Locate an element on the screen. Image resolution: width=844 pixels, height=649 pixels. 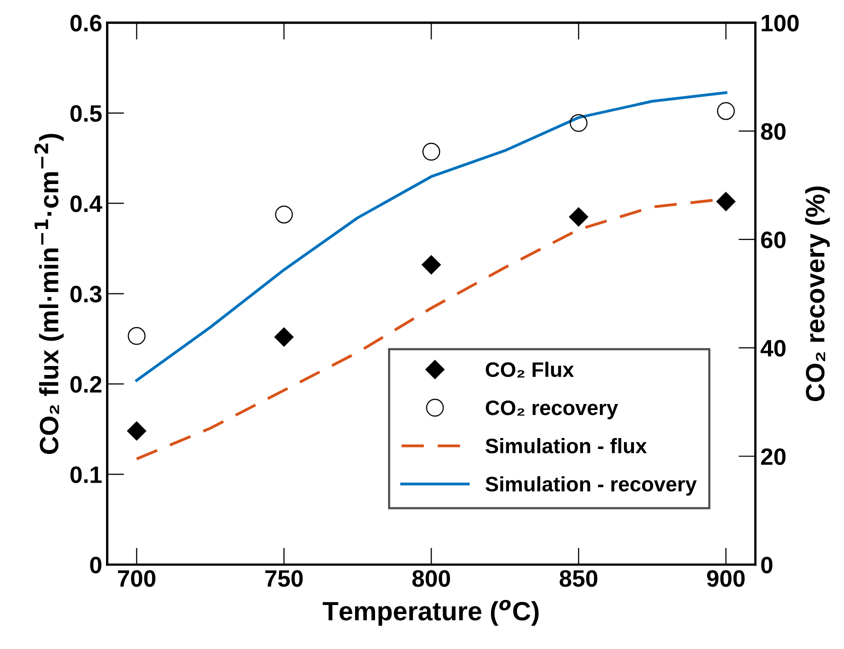
y-tick-label: 0.6 is located at coordinates (86, 23).